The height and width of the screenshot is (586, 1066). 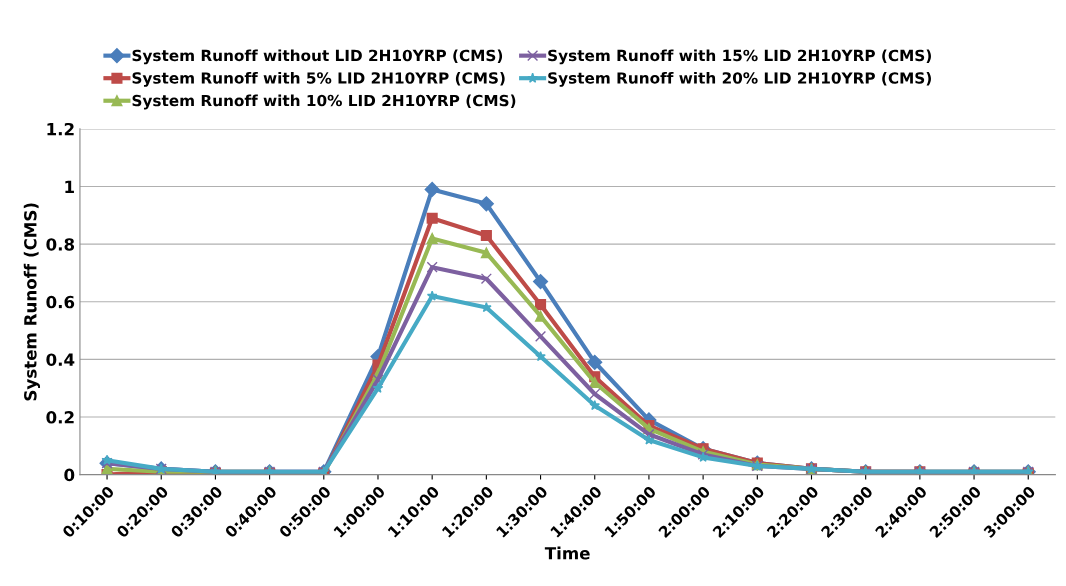 I want to click on legend-label: System Runoff with 10% LID 2H10YRP (CMS), so click(x=324, y=102).